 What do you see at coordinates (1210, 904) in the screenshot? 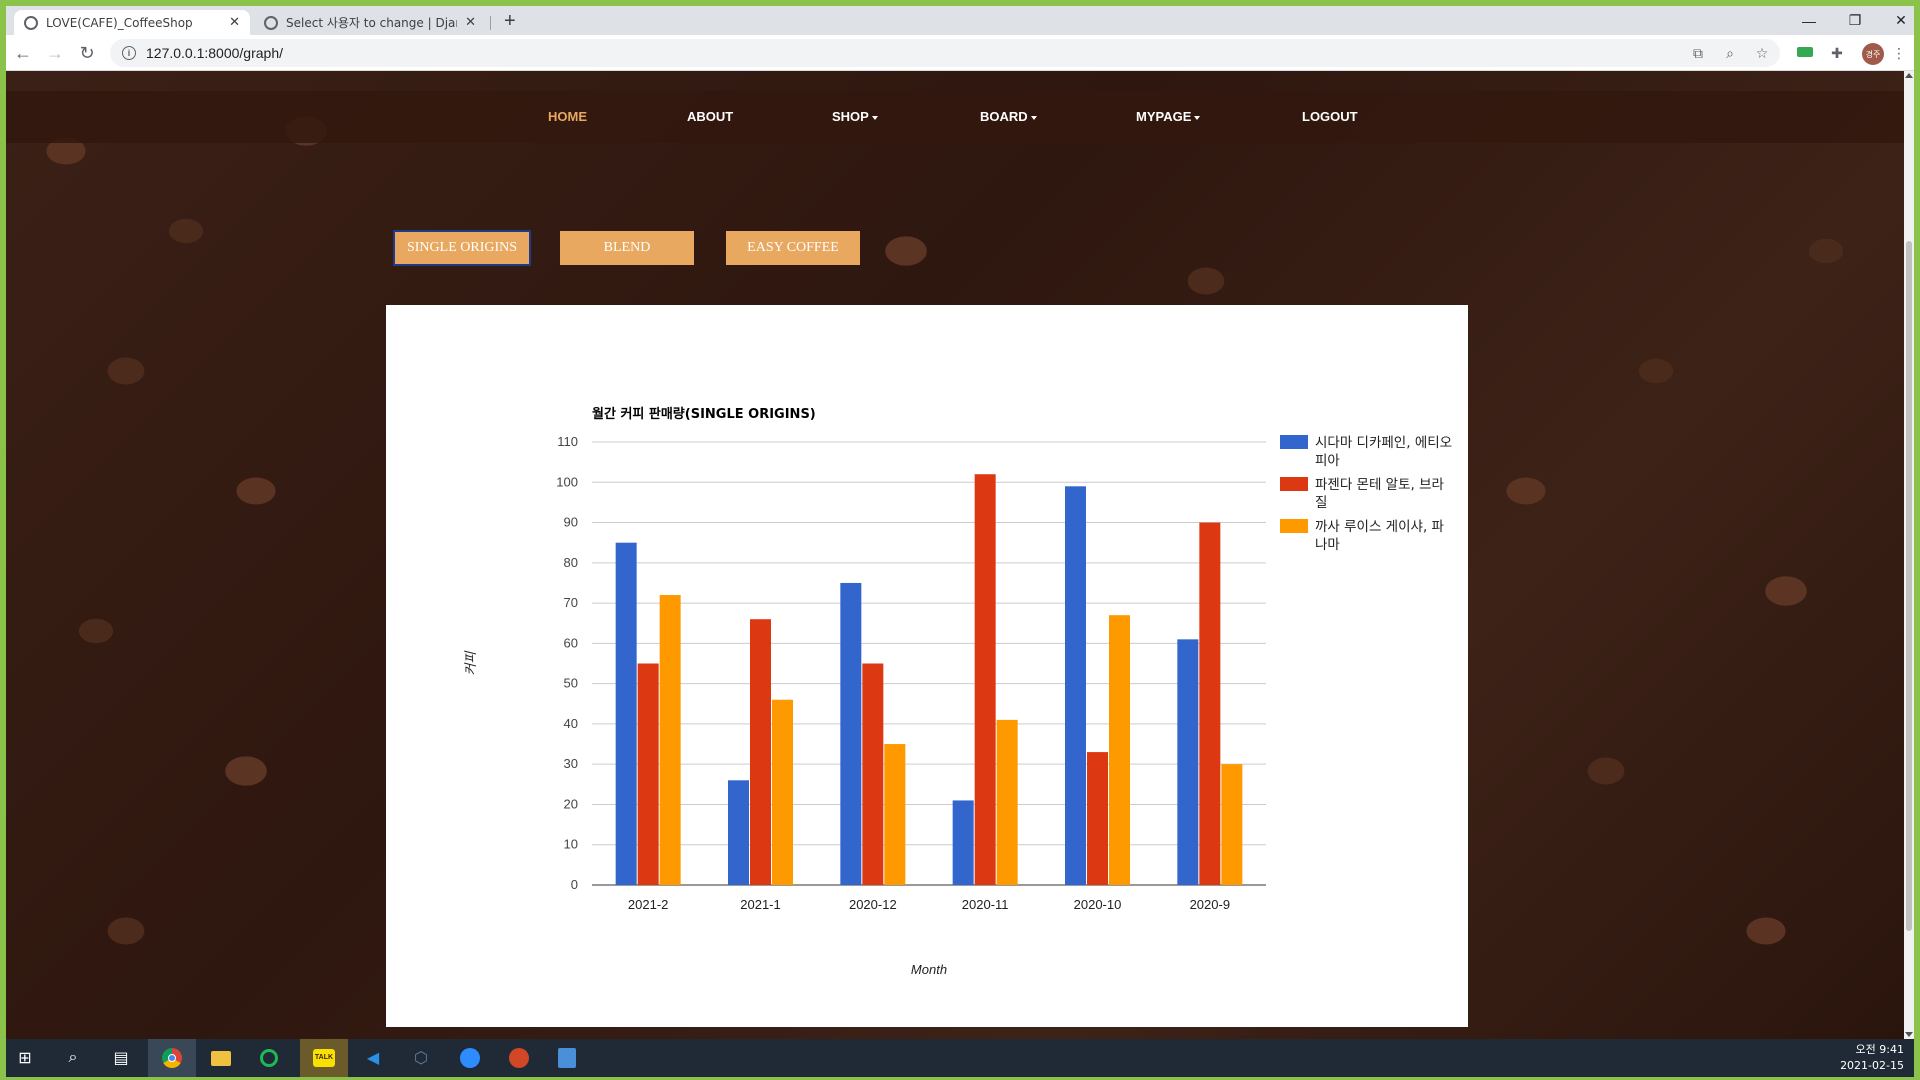
I see `x-tick-label: 2020-9` at bounding box center [1210, 904].